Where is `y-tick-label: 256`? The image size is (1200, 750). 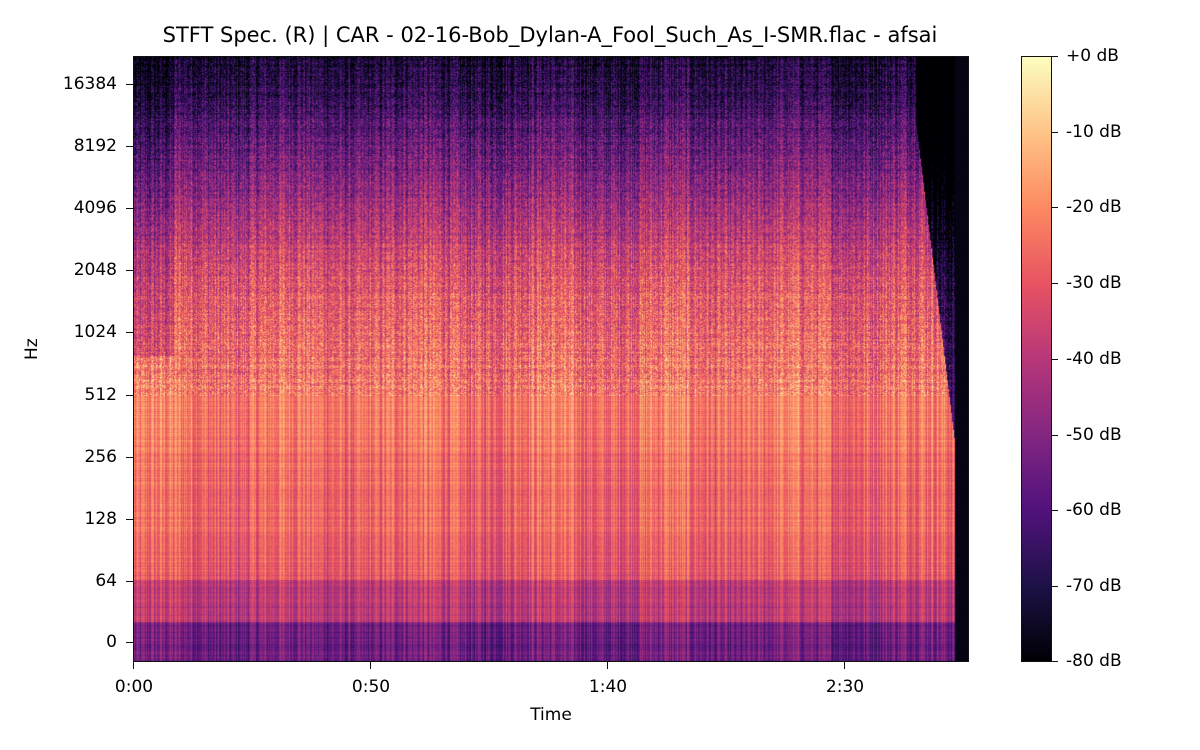
y-tick-label: 256 is located at coordinates (100, 457).